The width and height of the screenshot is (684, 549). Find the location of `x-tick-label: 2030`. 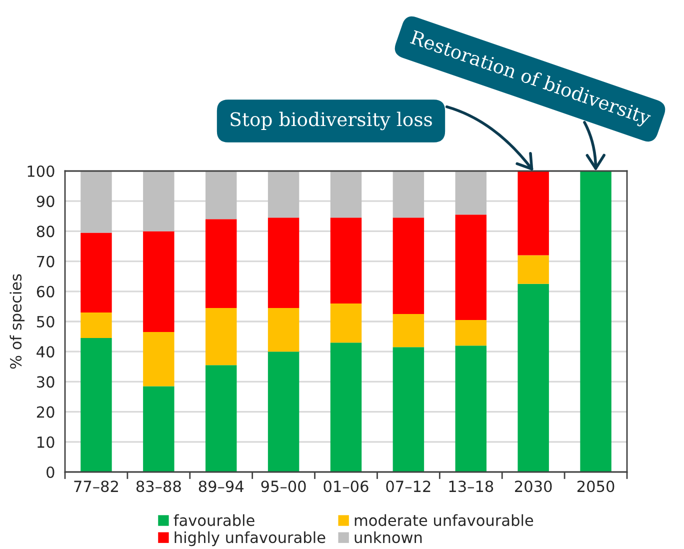

x-tick-label: 2030 is located at coordinates (533, 486).